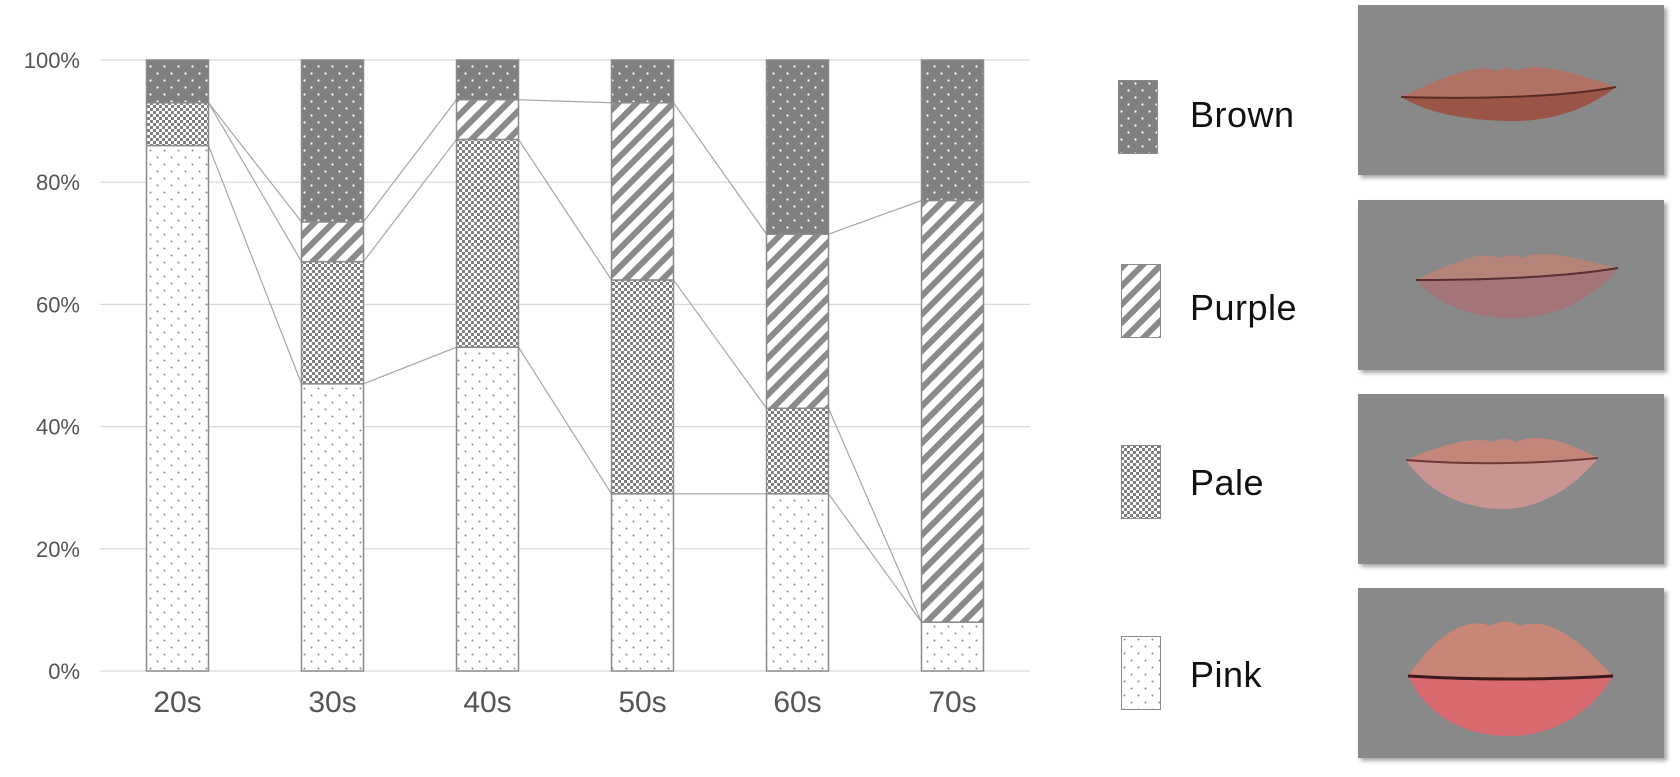  Describe the element at coordinates (58, 182) in the screenshot. I see `y-tick-label: 80%` at that location.